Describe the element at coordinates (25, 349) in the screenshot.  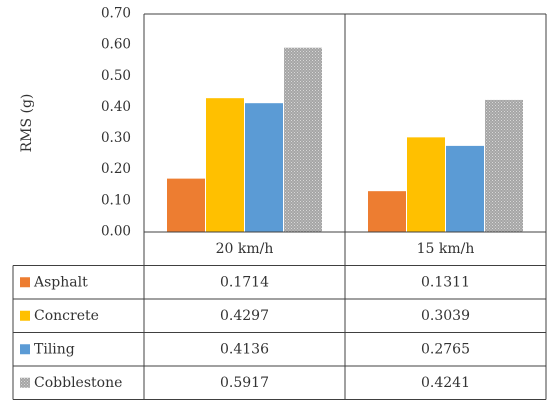
I see `legend-key-tiling` at that location.